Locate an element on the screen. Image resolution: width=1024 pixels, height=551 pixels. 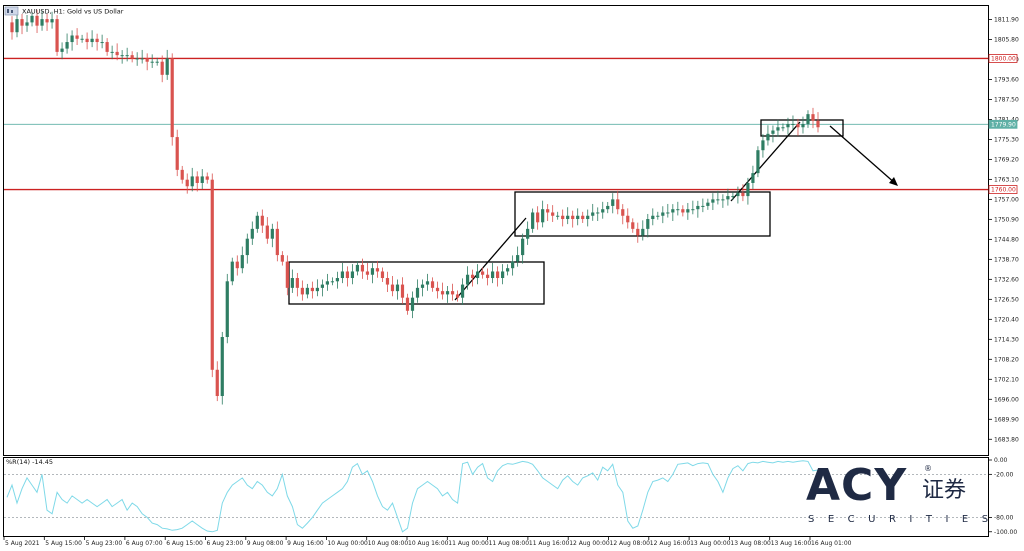
broker-logo: ACY ® 证券 SECURITIES is located at coordinates (895, 497).